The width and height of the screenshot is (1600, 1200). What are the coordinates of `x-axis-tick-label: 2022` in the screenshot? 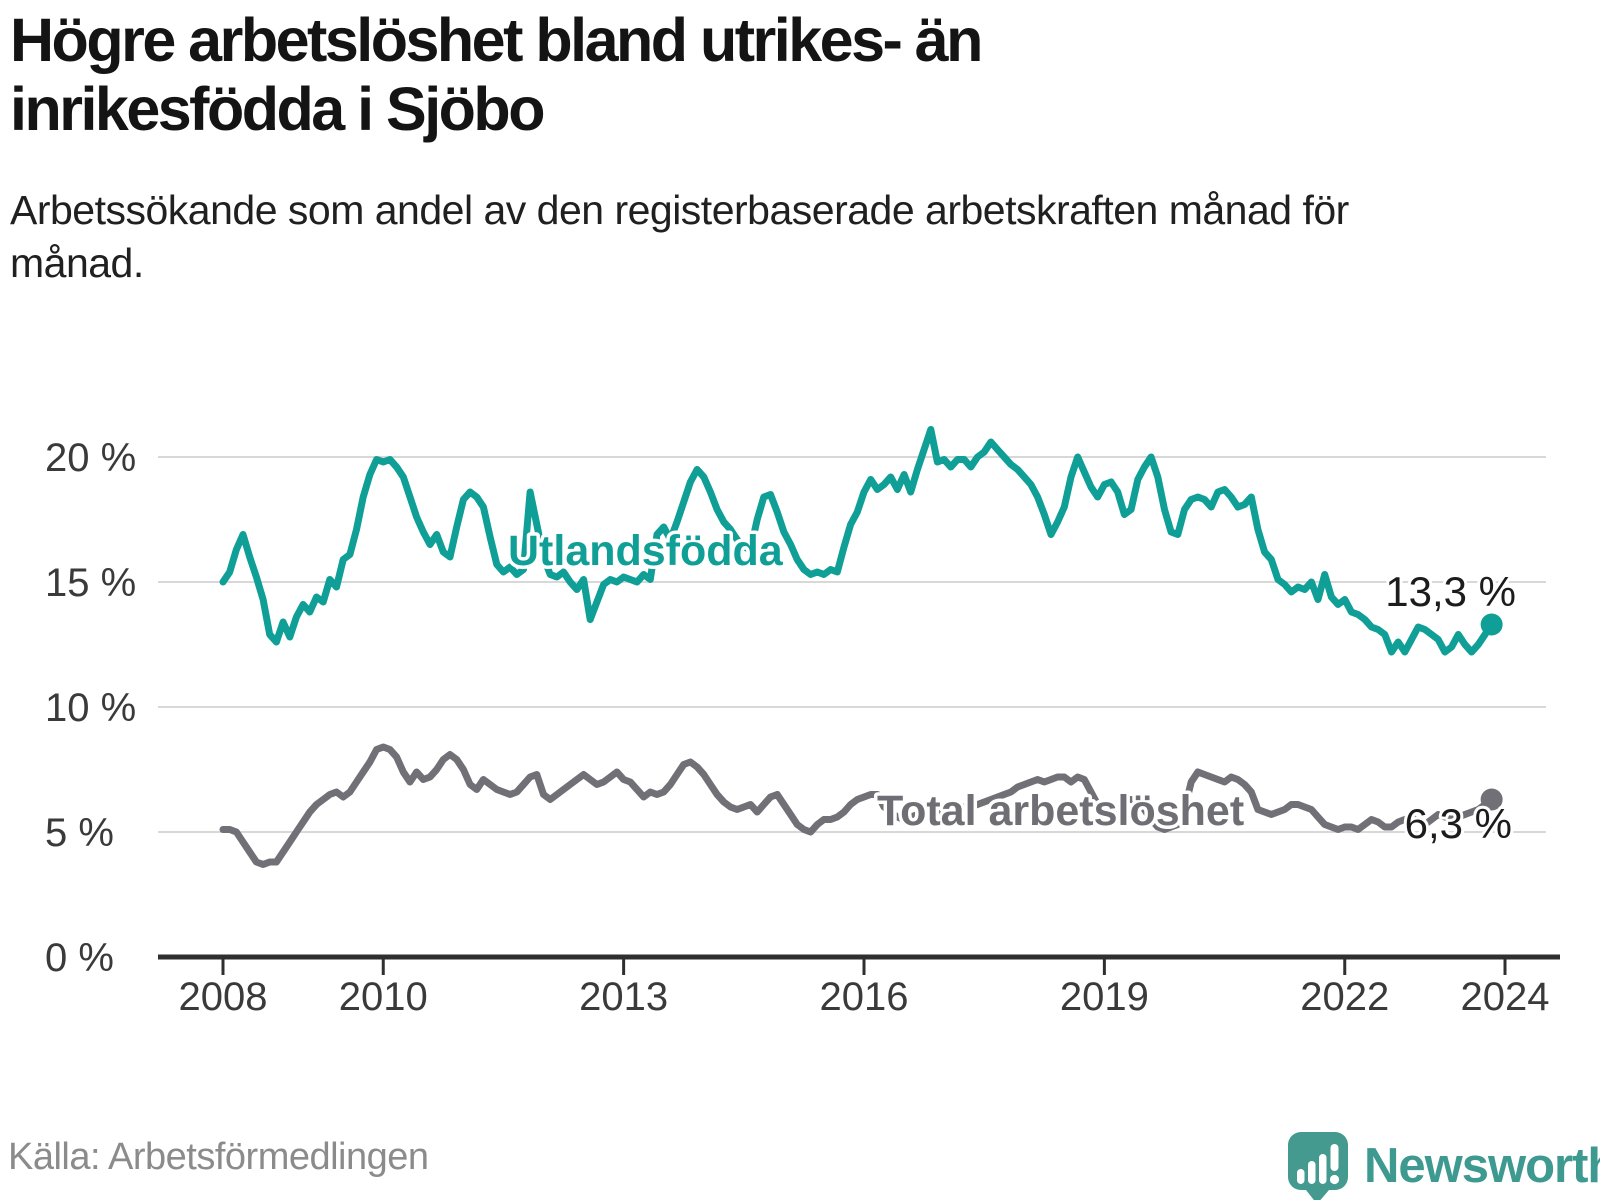 It's located at (1344, 997).